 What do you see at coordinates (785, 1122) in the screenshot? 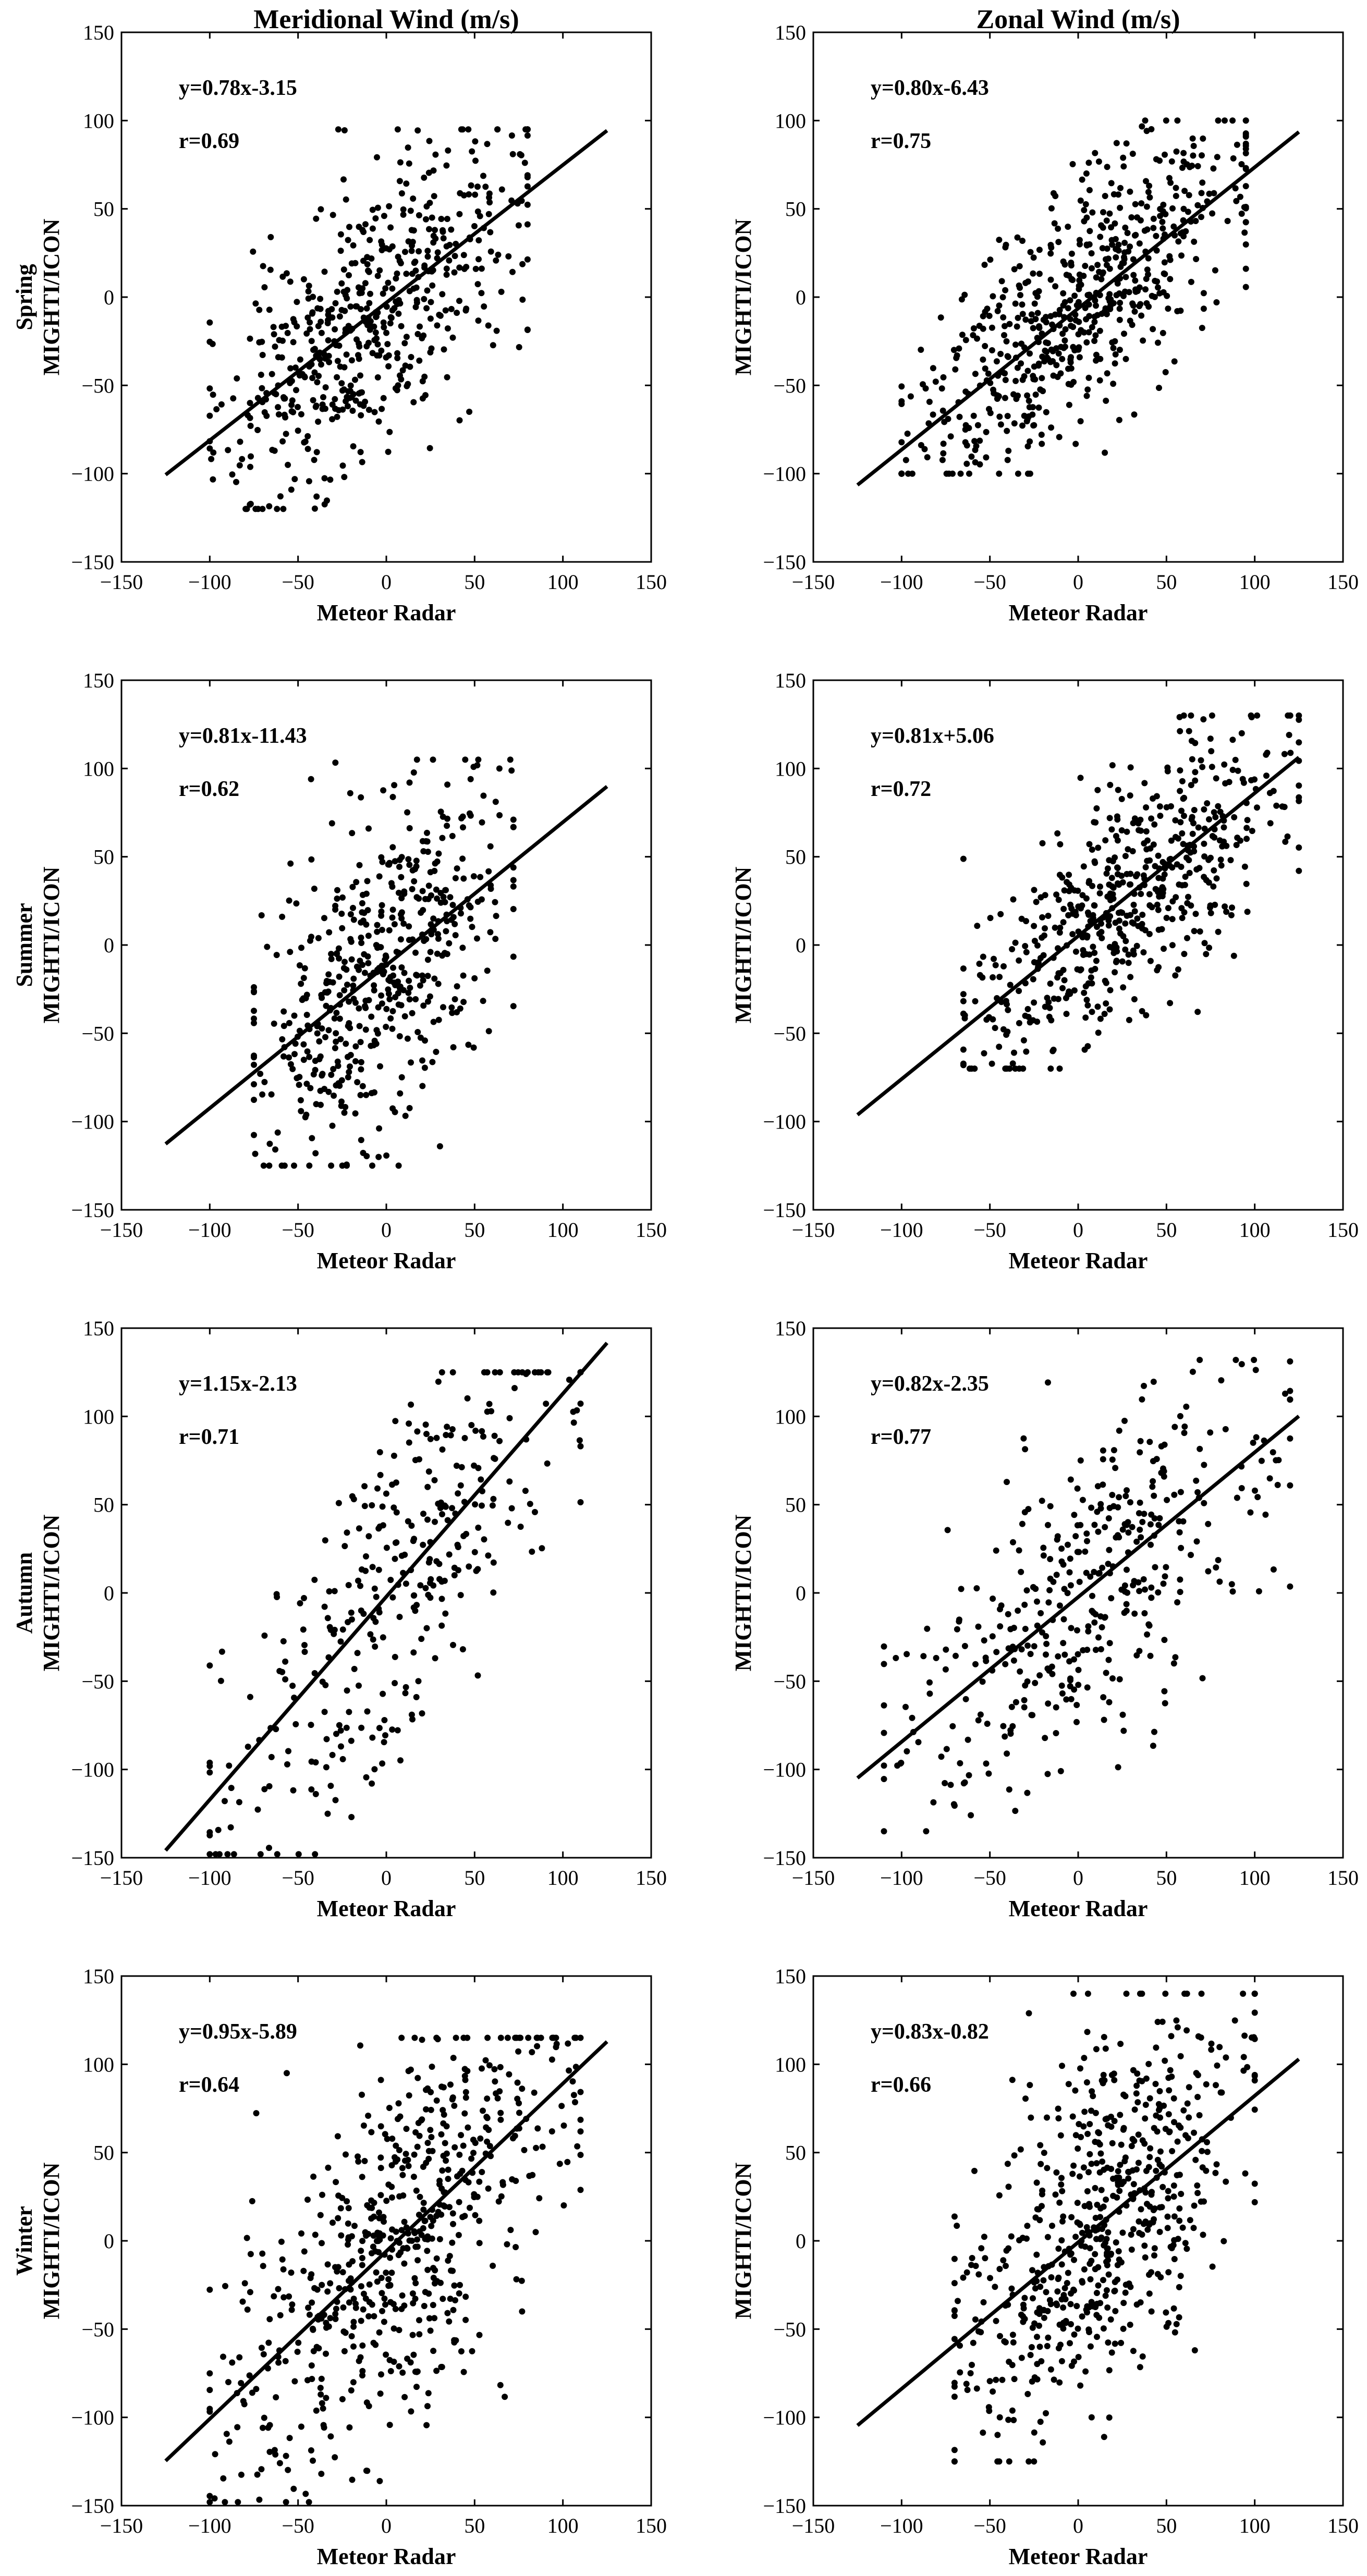
I see `y-tick-label: −100` at bounding box center [785, 1122].